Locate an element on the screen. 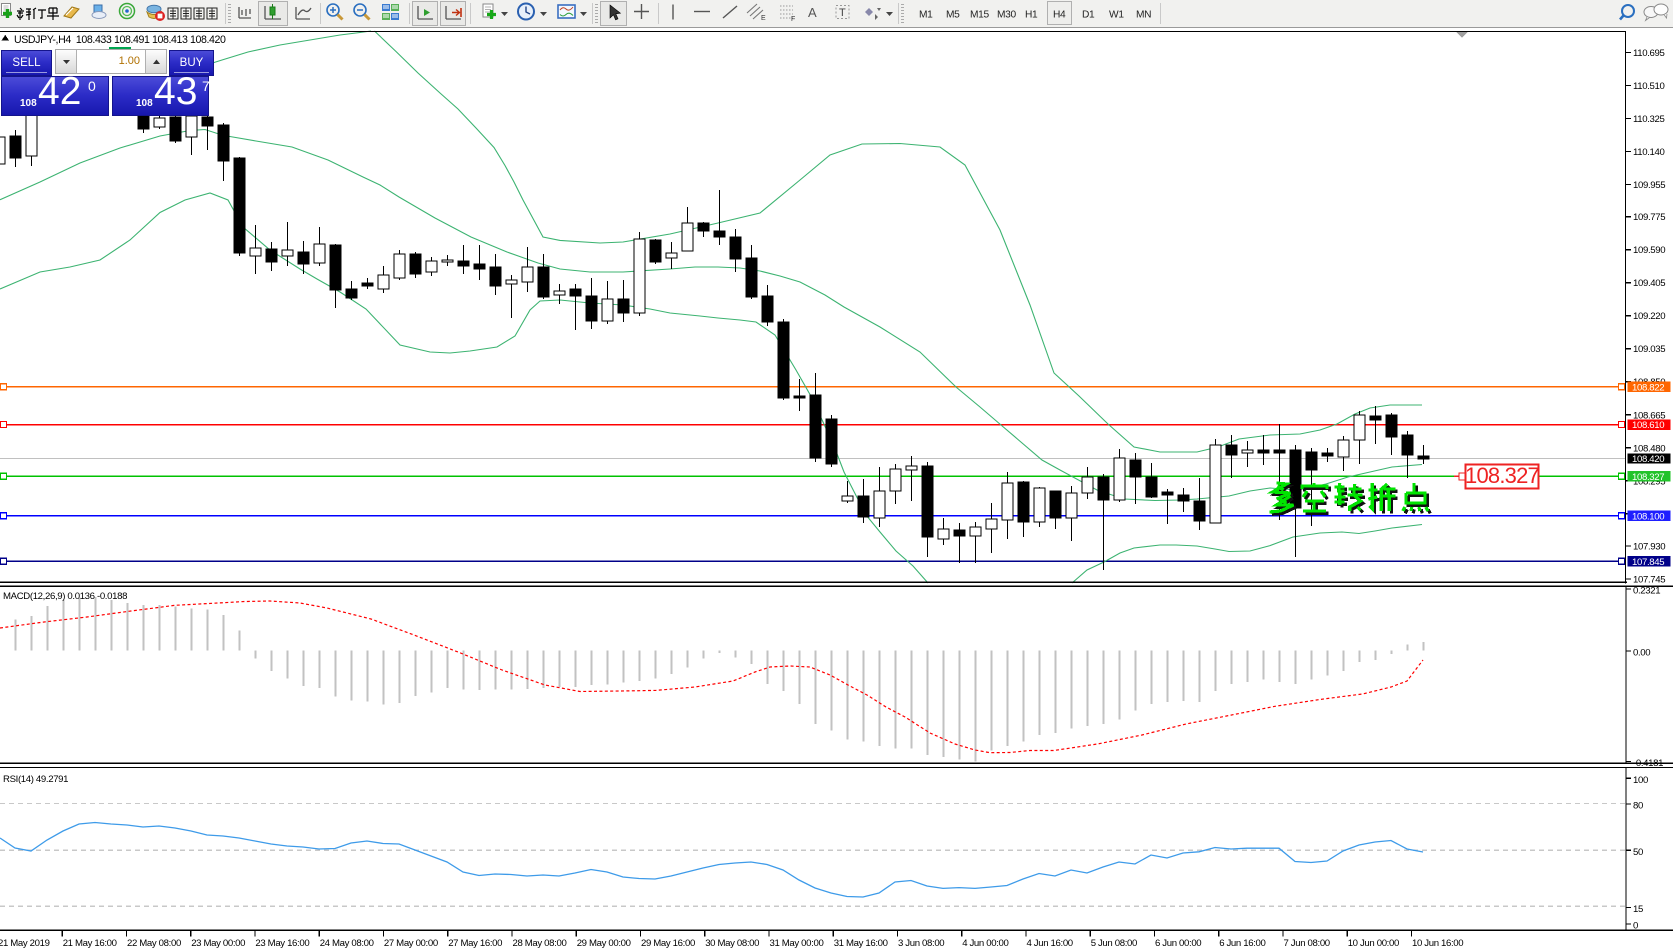  svg-text: 108.420 is located at coordinates (1648, 459).